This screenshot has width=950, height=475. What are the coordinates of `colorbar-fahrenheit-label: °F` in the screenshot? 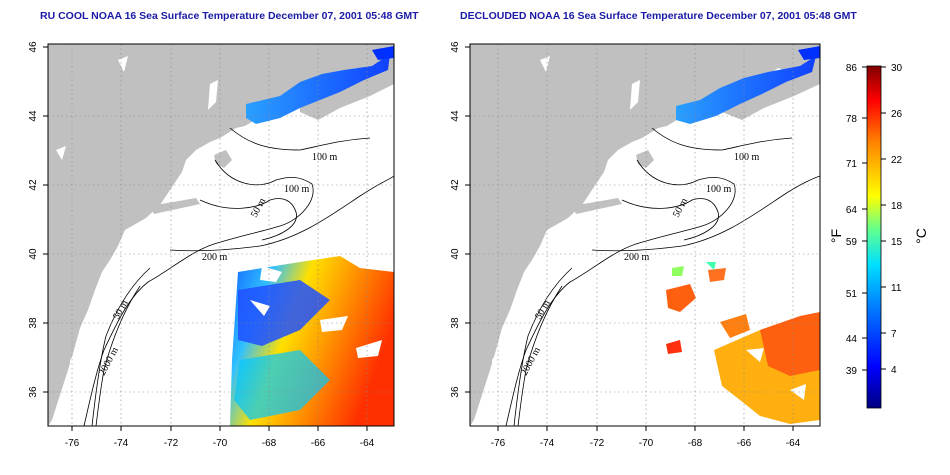 It's located at (836, 236).